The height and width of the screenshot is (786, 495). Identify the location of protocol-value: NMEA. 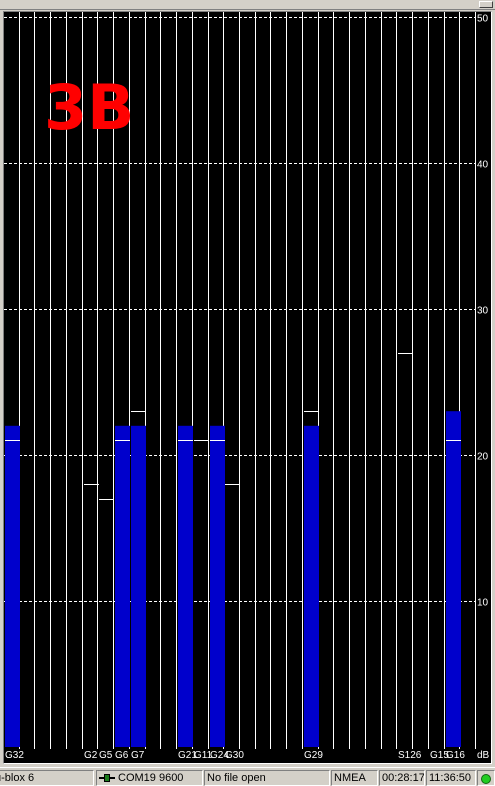
(350, 778).